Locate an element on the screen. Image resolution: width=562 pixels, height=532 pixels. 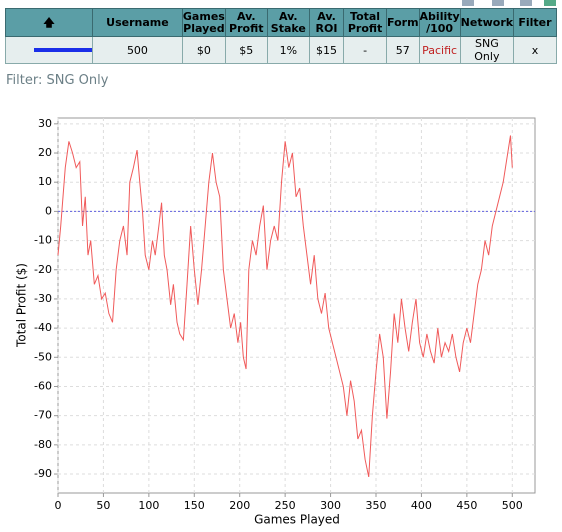
data-row: 500 $0 $5 1% $15-57 Pacific SNG Only x is located at coordinates (283, 50).